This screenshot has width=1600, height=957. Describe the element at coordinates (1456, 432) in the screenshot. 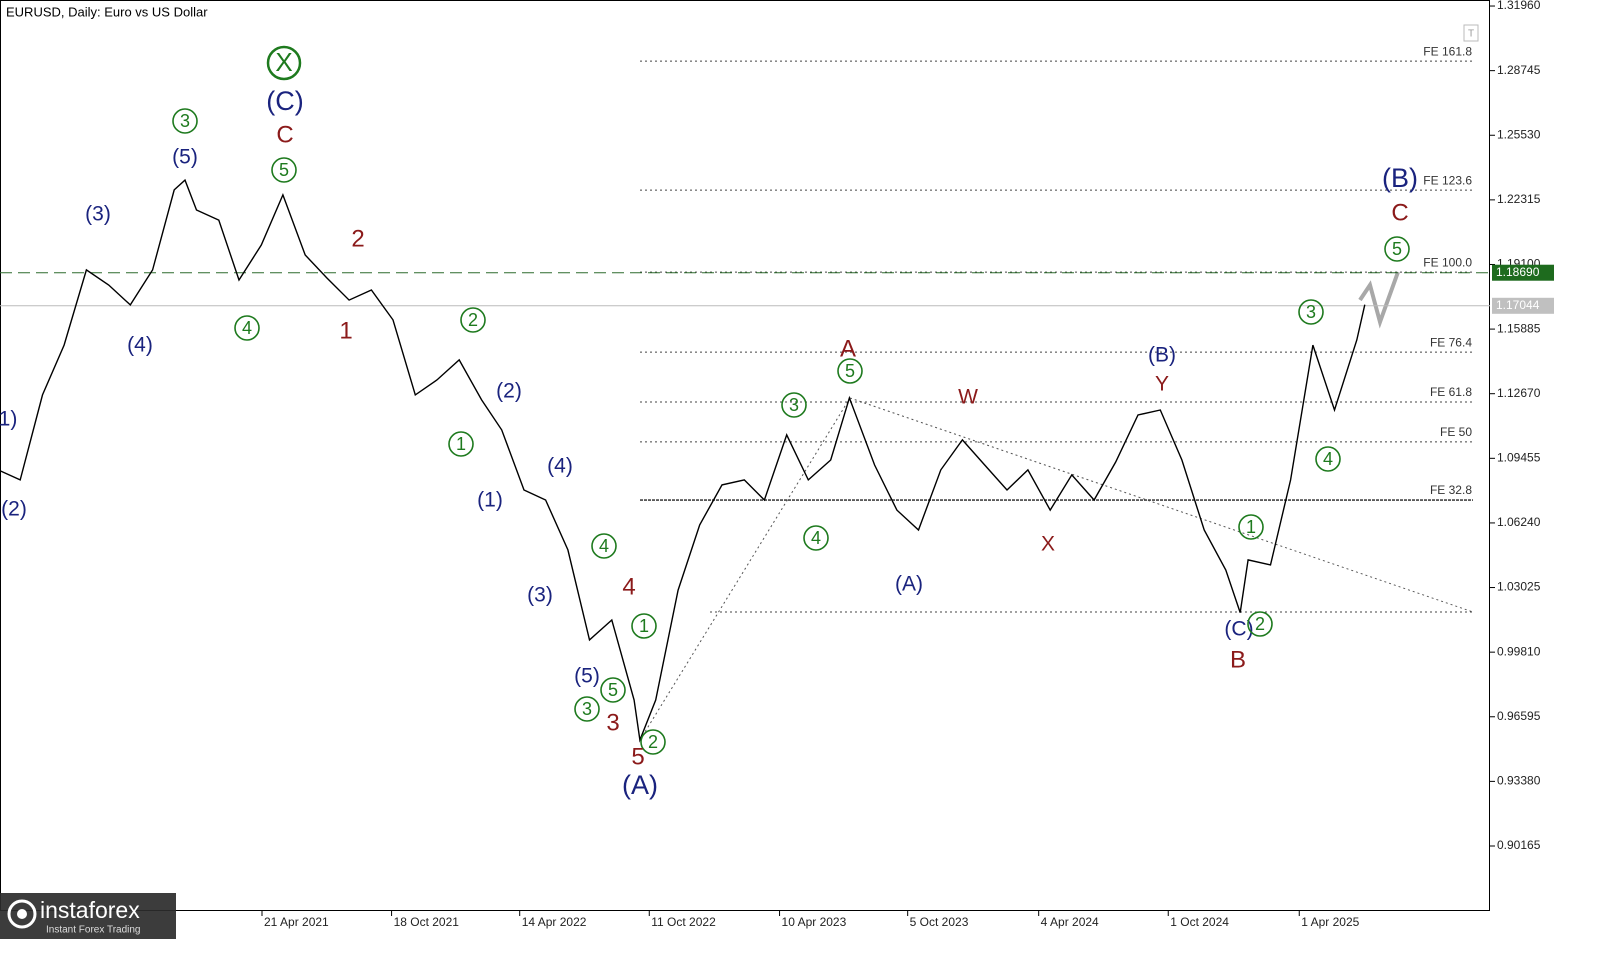

I see `fib-label: FE 50` at that location.